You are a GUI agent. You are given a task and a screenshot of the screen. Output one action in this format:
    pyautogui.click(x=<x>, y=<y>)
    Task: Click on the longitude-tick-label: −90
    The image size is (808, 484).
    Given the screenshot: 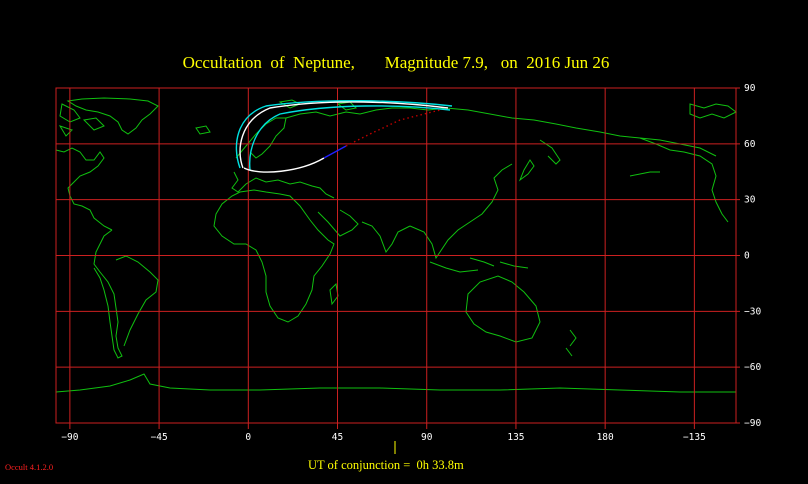 What is the action you would take?
    pyautogui.click(x=69, y=437)
    